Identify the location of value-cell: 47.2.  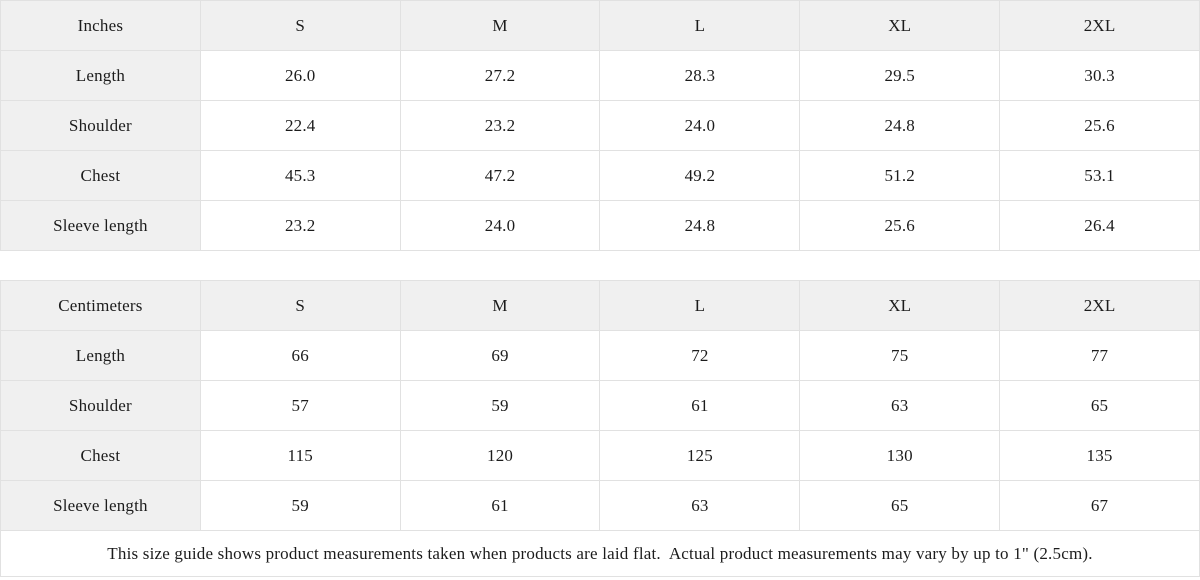
(500, 175).